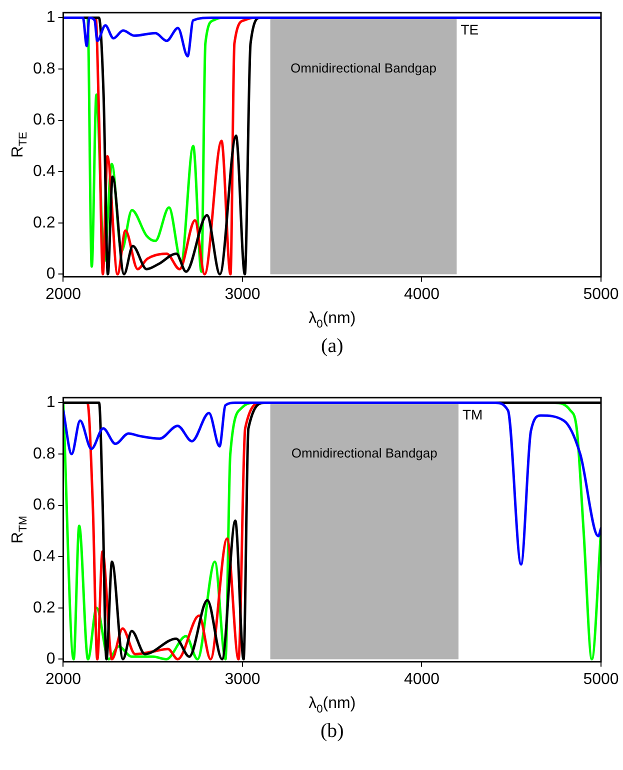 Image resolution: width=623 pixels, height=770 pixels. I want to click on text: (a), so click(332, 346).